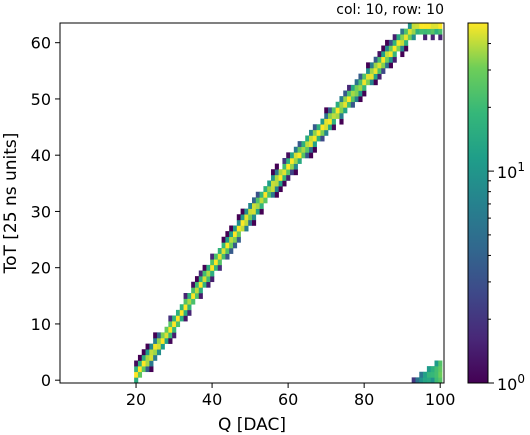  Describe the element at coordinates (511, 171) in the screenshot. I see `colorbar-tick-label: 101` at that location.